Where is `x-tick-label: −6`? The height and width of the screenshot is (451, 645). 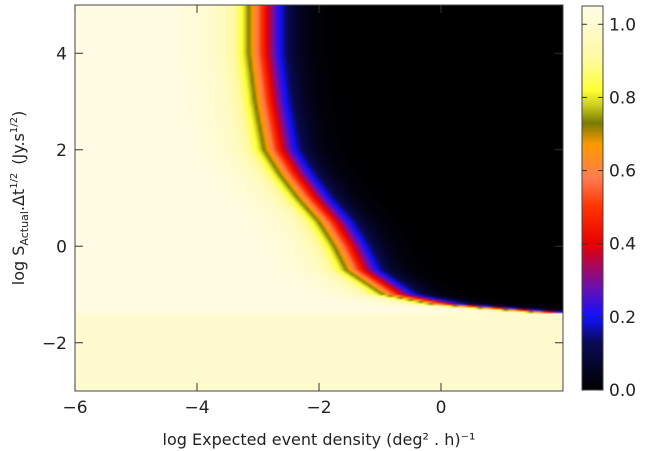
x-tick-label: −6 is located at coordinates (74, 408).